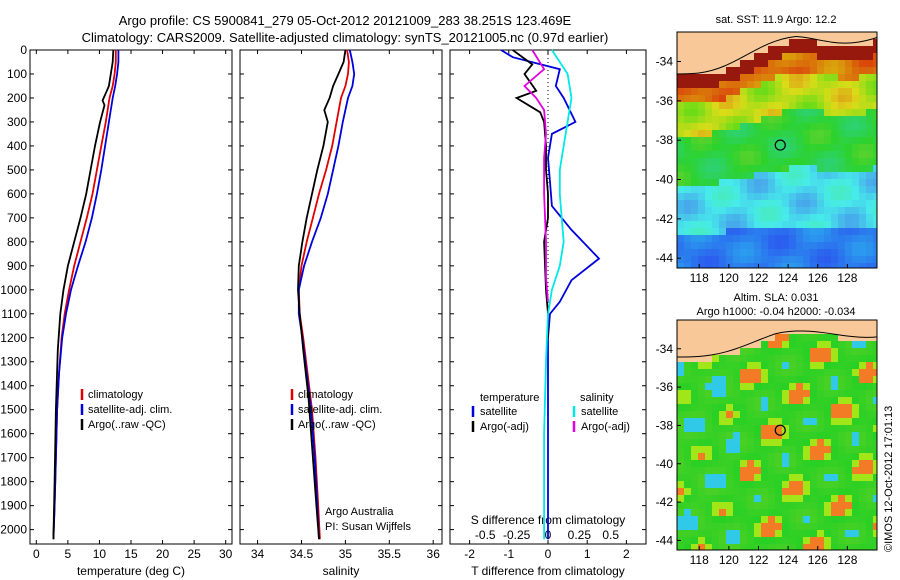 The image size is (900, 580). I want to click on map-x-tick-label: 118, so click(699, 278).